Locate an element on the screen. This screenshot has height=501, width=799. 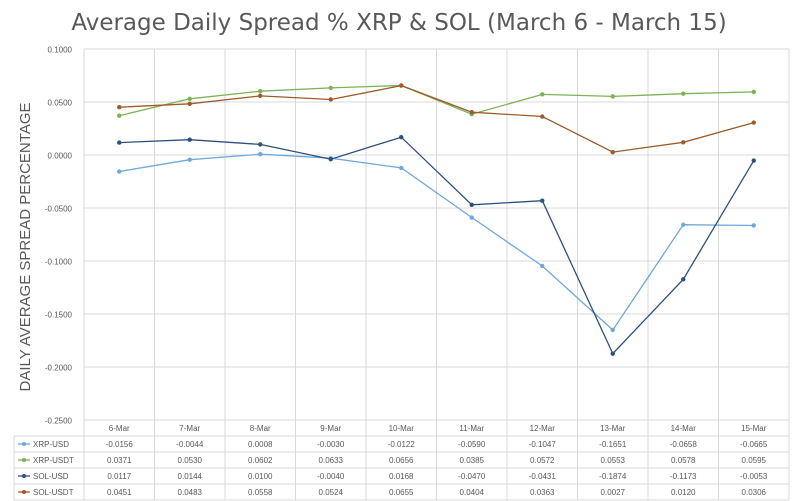
legend-entry: SOL-USDT is located at coordinates (53, 492).